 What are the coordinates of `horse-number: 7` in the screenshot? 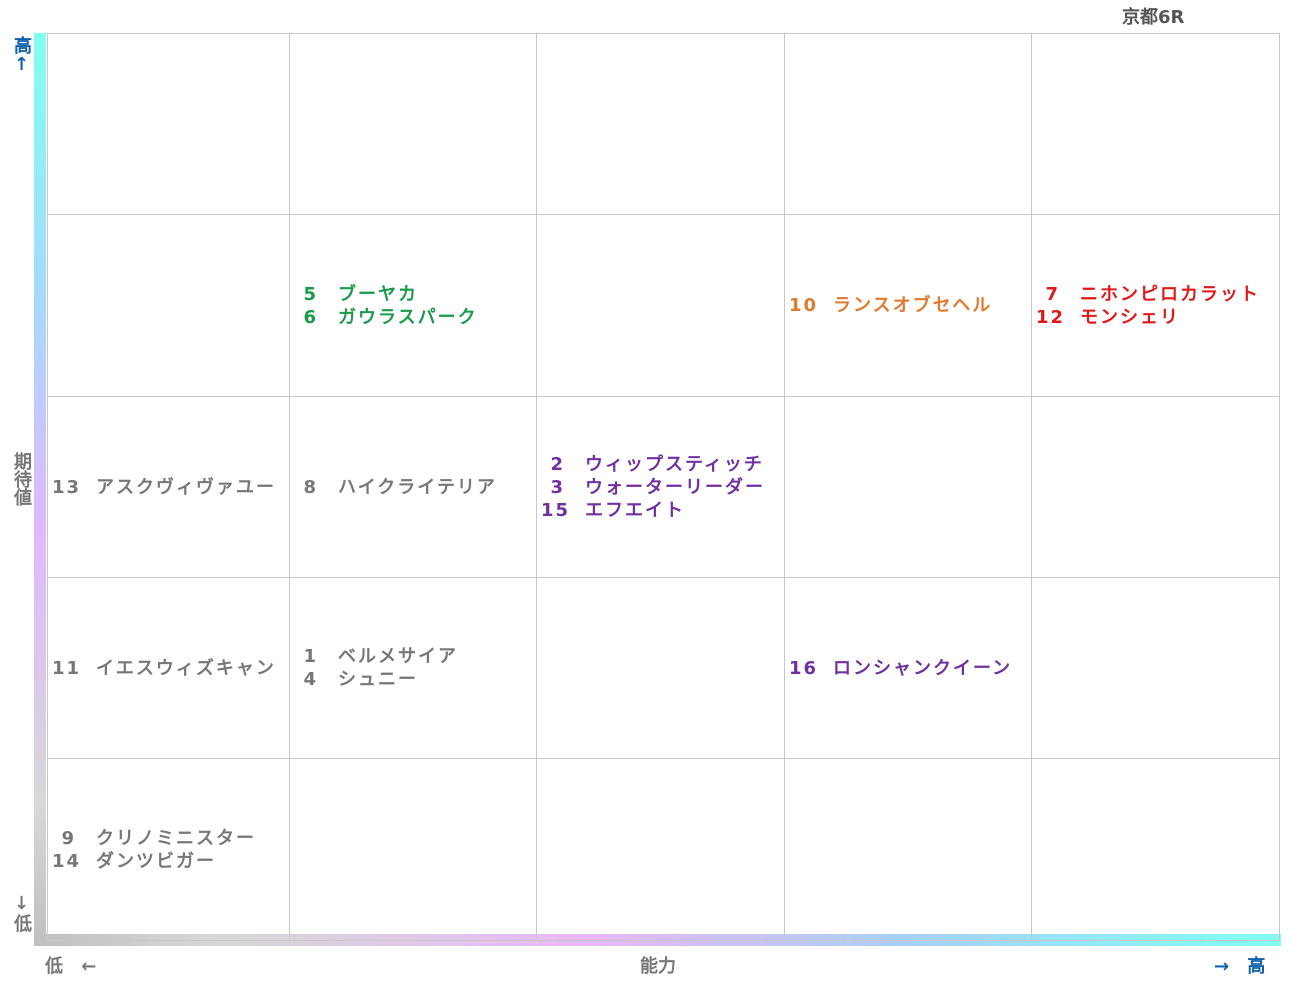 It's located at (1052, 294).